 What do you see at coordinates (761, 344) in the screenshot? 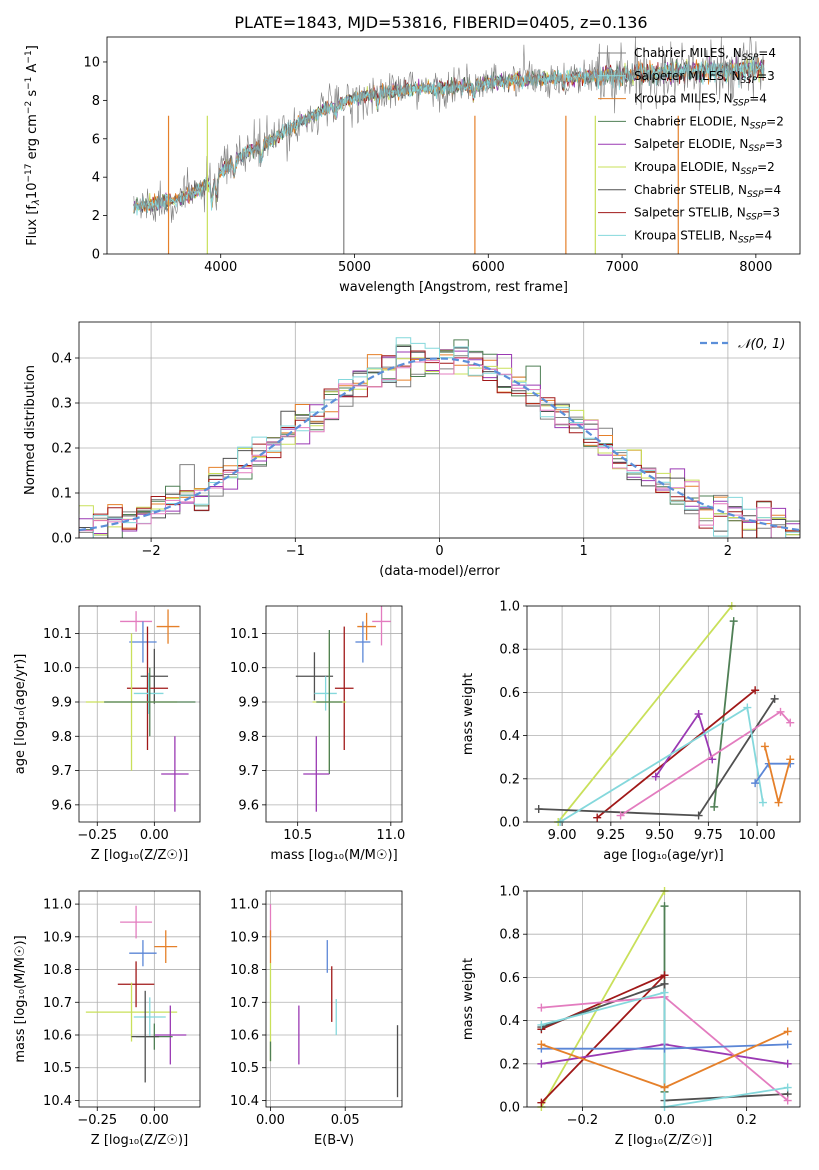
I see `legend-label: 𝒩(0, 1)` at bounding box center [761, 344].